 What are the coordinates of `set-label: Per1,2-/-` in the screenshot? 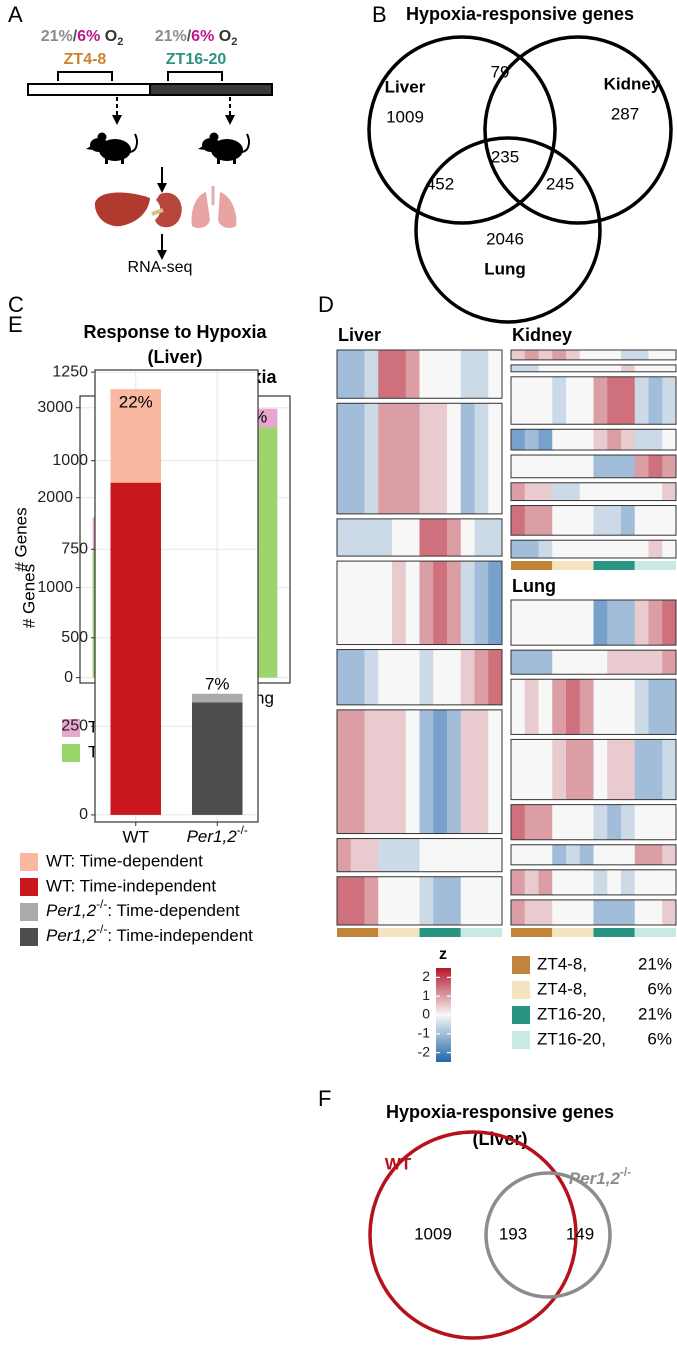 It's located at (600, 1176).